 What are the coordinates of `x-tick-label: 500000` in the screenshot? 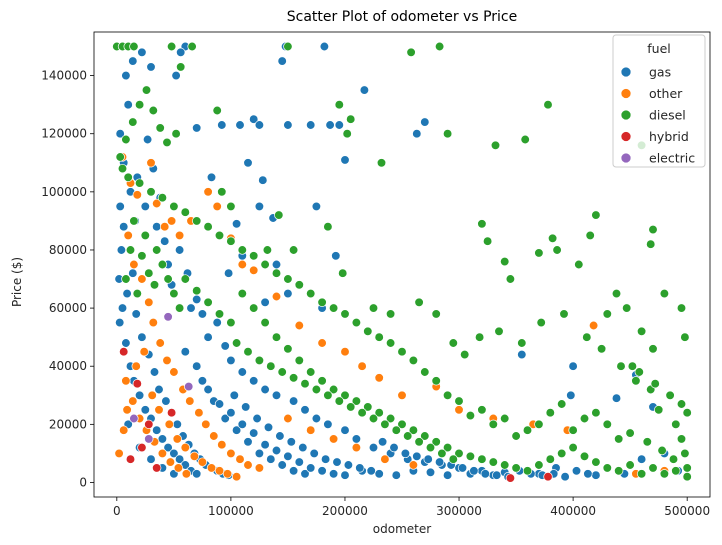 It's located at (687, 511).